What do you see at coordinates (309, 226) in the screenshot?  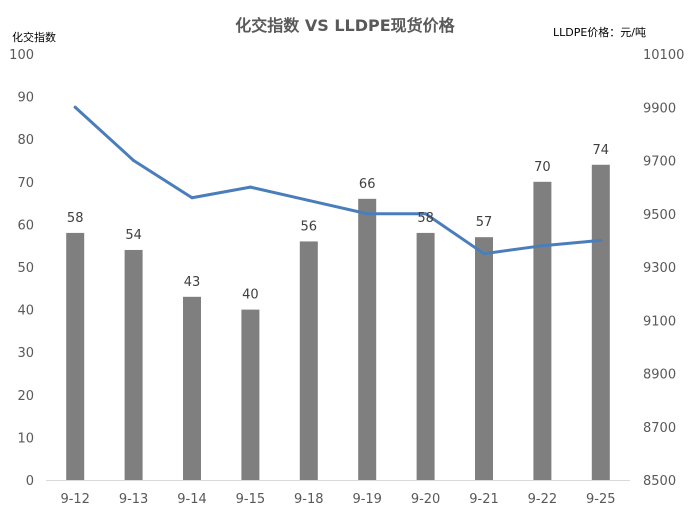 I see `bar-data-label: 56` at bounding box center [309, 226].